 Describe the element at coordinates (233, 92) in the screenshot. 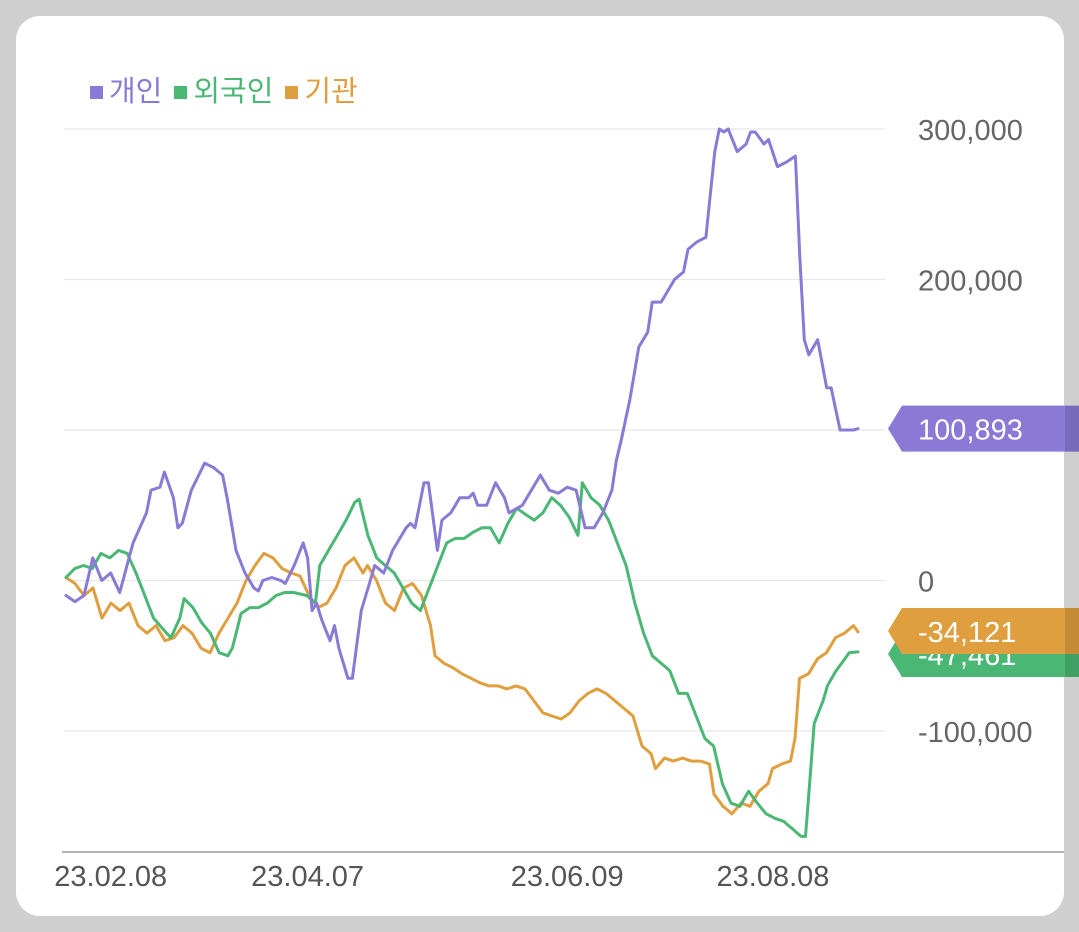

I see `legend-label-foreign: 외국인` at that location.